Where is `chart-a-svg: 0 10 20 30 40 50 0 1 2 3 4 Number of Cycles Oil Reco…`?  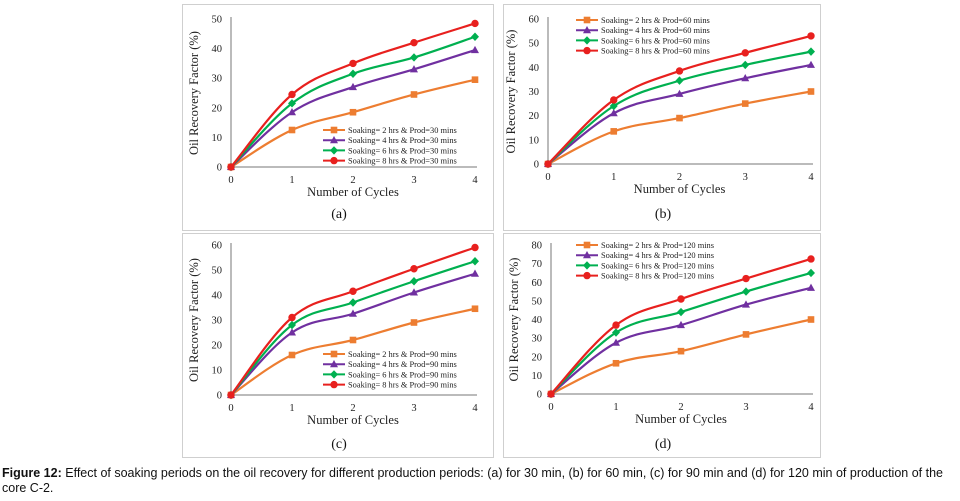
chart-a-svg: 0 10 20 30 40 50 0 1 2 3 4 Number of Cycles Oil Reco… is located at coordinates (333, 107).